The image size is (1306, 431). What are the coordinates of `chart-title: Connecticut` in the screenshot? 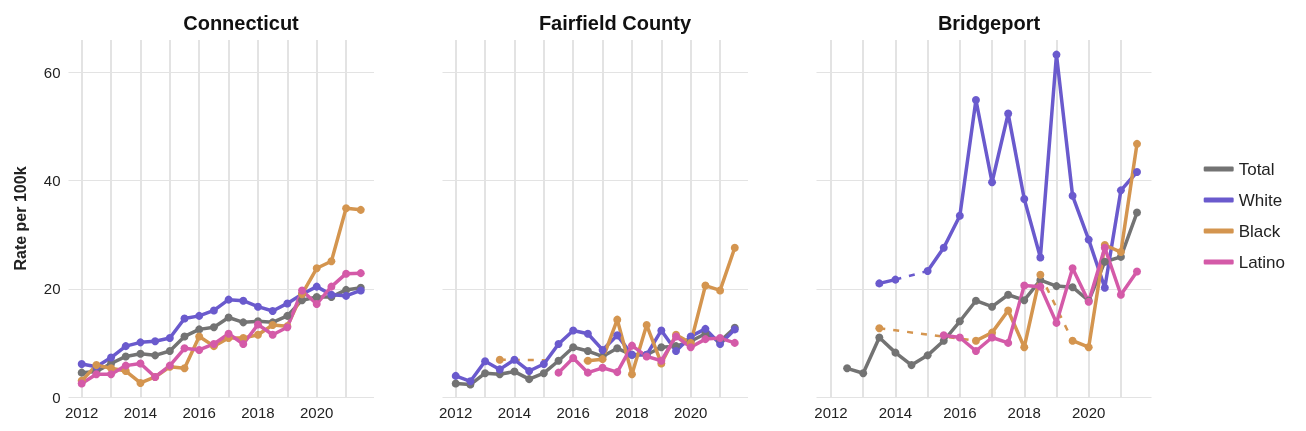 It's located at (241, 23).